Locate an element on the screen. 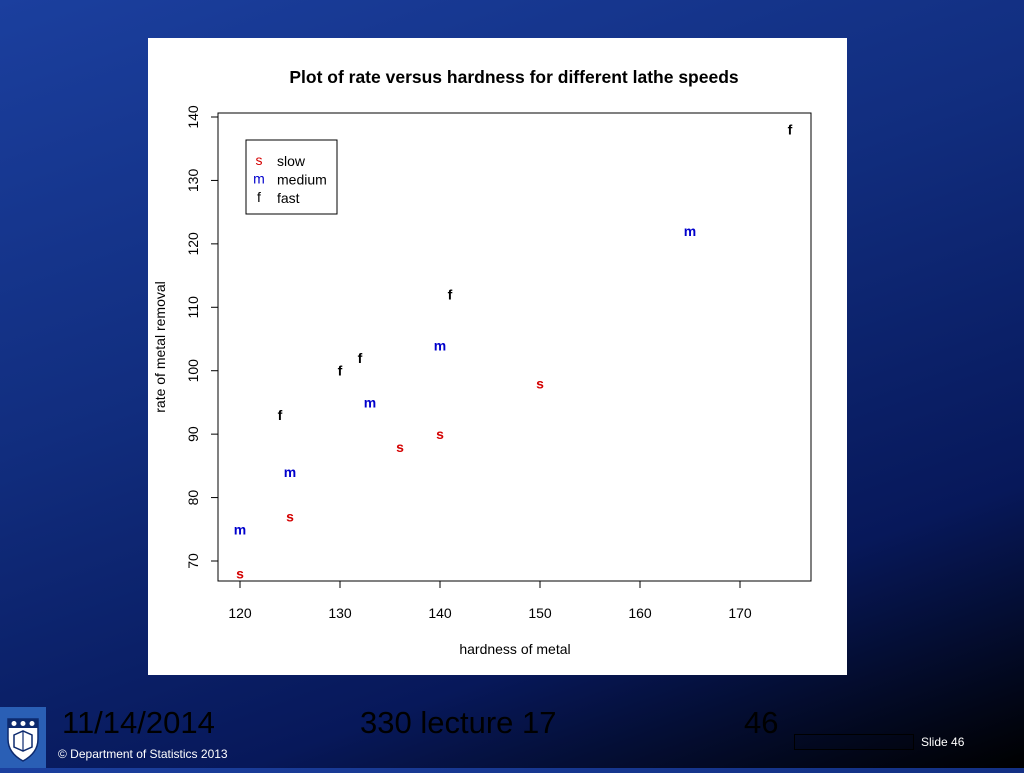  legend-label-medium: medium is located at coordinates (302, 180).